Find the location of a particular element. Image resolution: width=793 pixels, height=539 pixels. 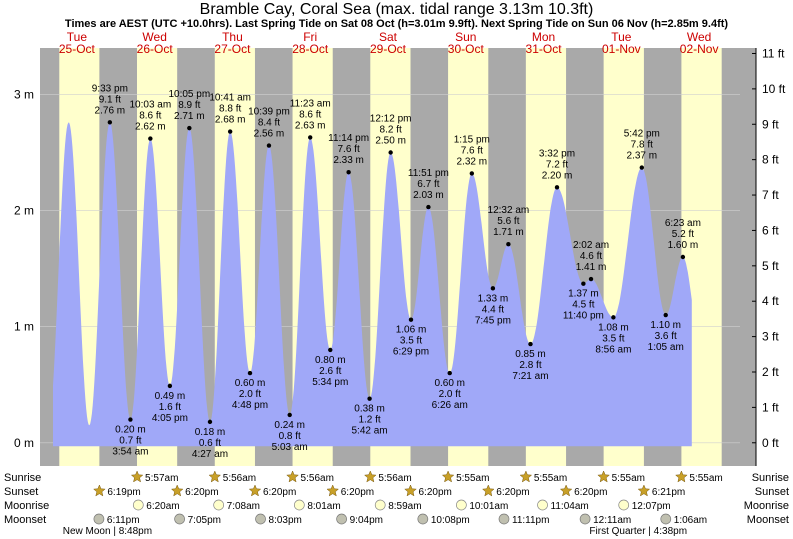

tide-ft: 8.6 ft is located at coordinates (310, 114).